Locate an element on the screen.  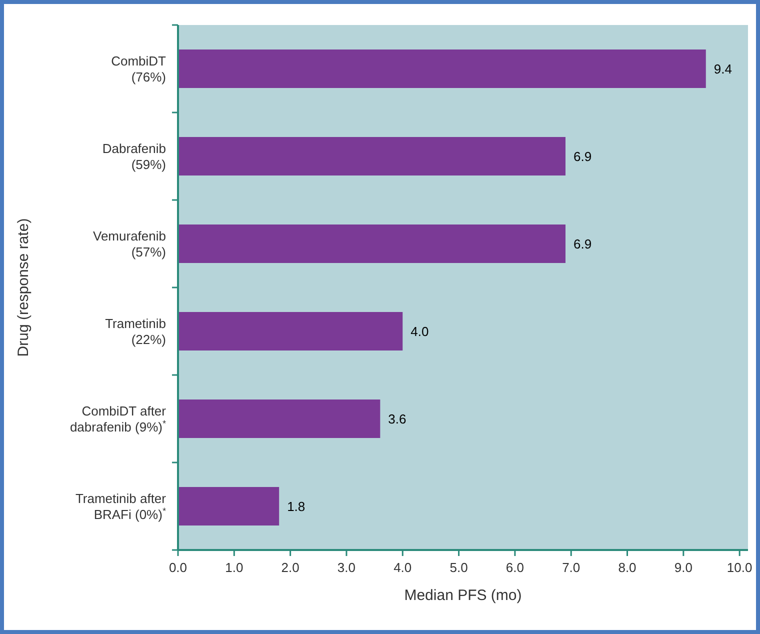
y-tick-label: Trametinib after BRAFi (0%)$^{*}$ is located at coordinates (121, 506).